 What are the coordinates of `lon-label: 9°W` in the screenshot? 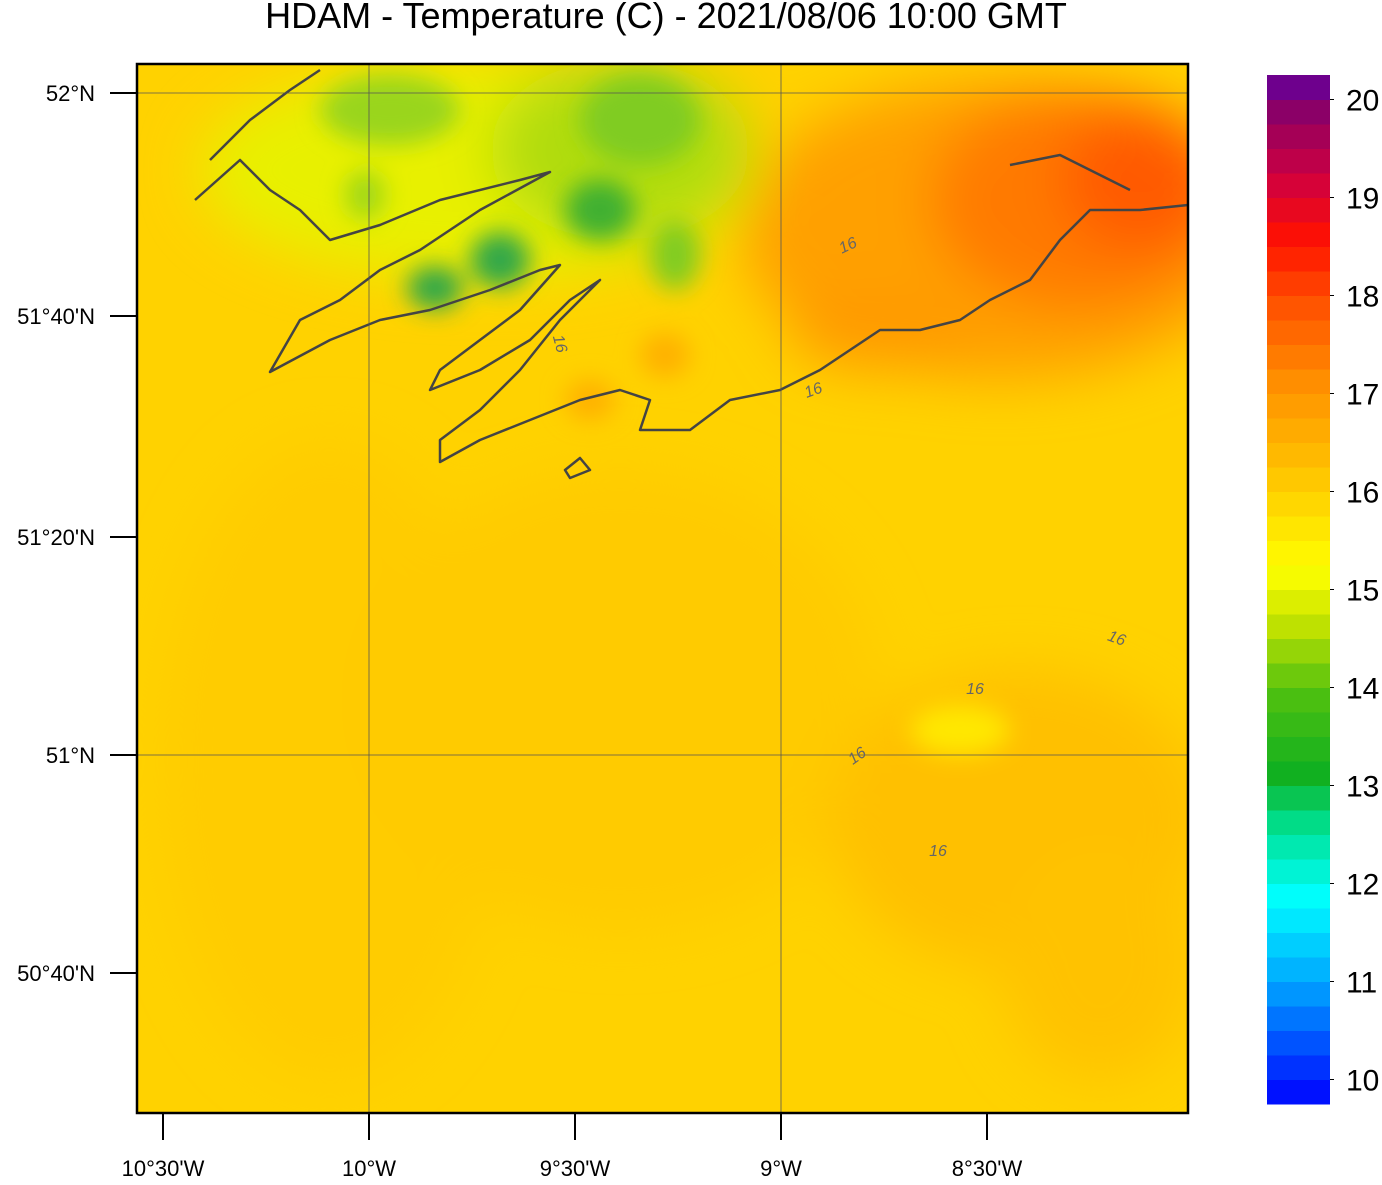 It's located at (781, 1168).